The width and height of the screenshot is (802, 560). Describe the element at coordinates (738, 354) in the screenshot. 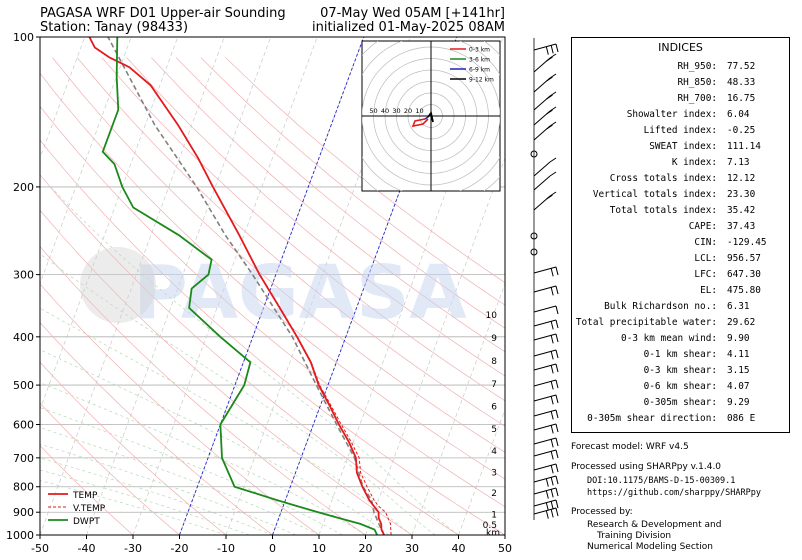

I see `index-value: 4.11` at that location.